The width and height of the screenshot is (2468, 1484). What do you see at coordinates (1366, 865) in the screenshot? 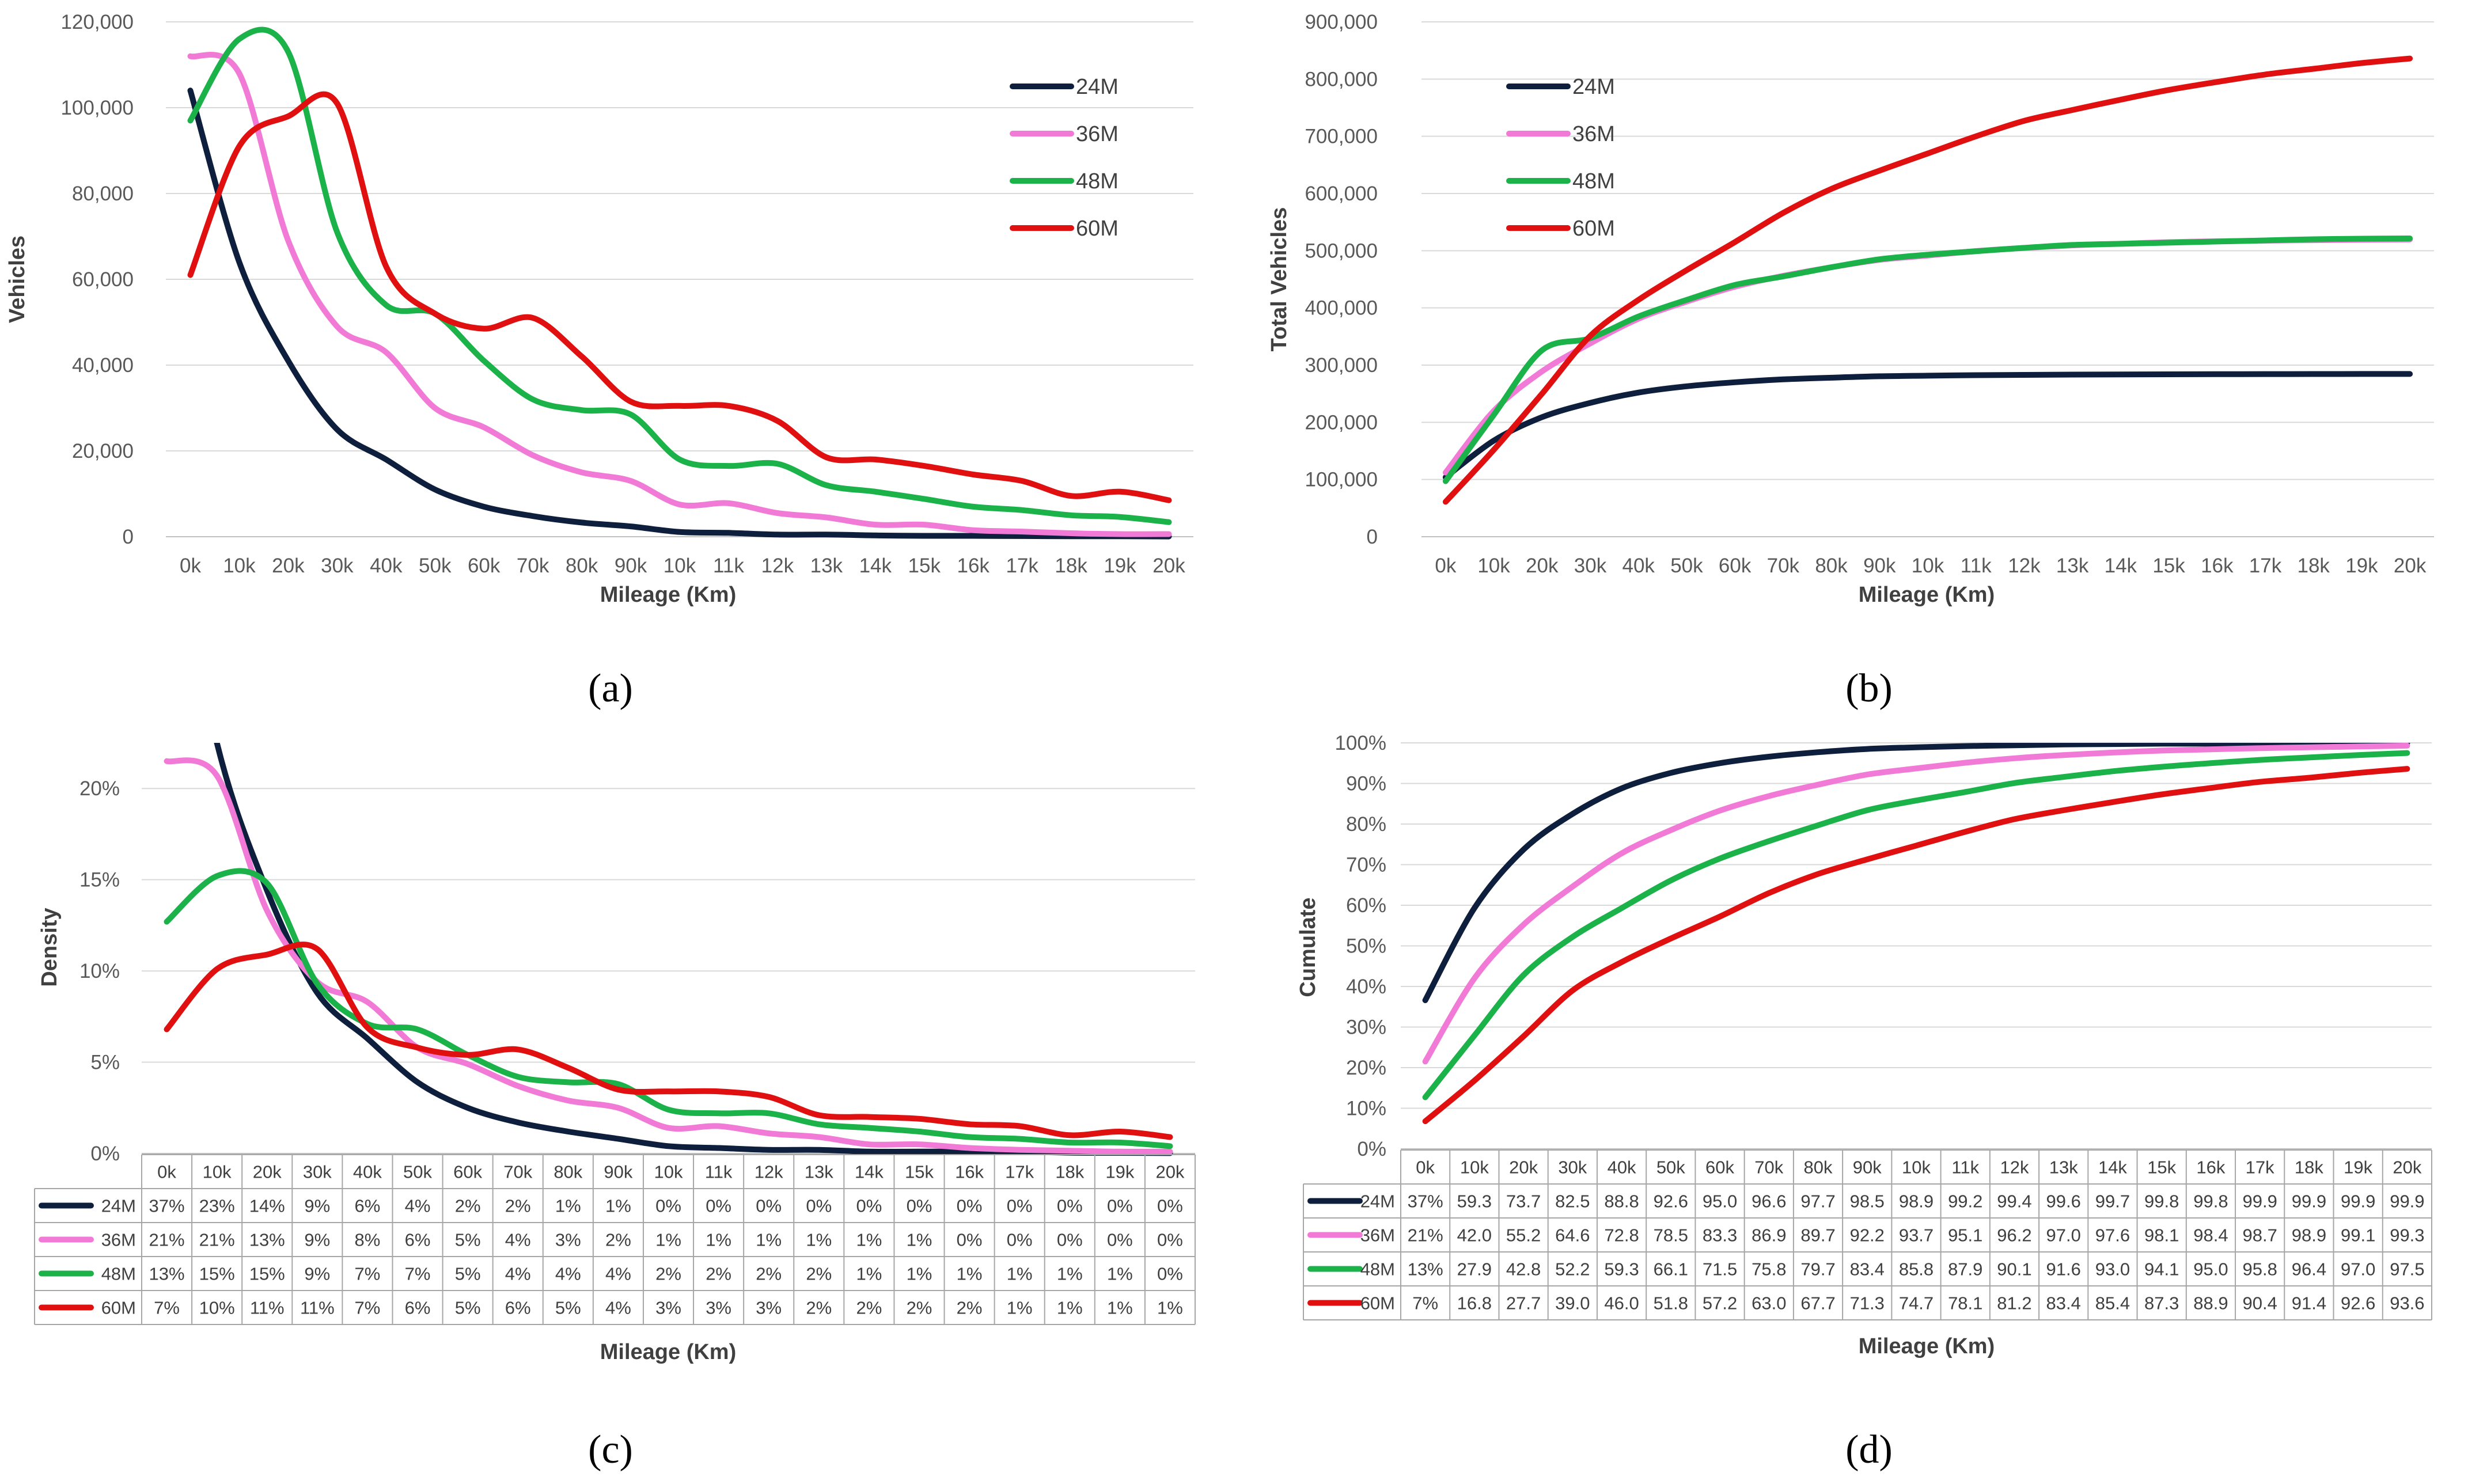
I see `y-tick-label: 70%` at bounding box center [1366, 865].